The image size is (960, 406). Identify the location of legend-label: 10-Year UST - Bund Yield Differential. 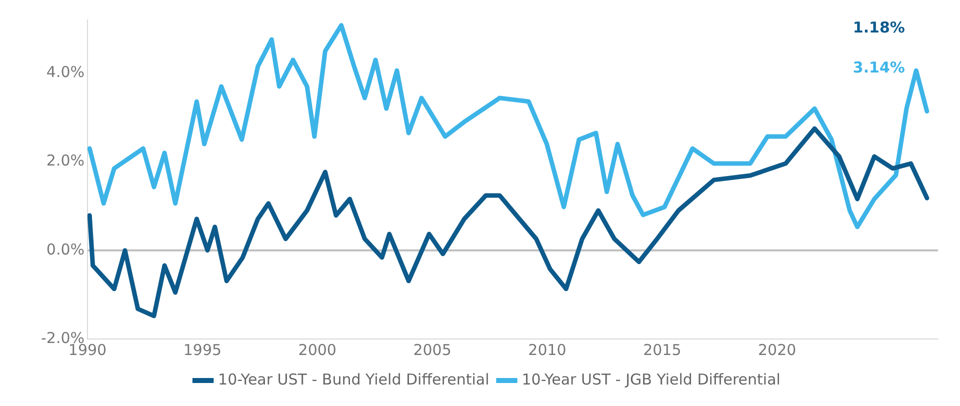
(354, 379).